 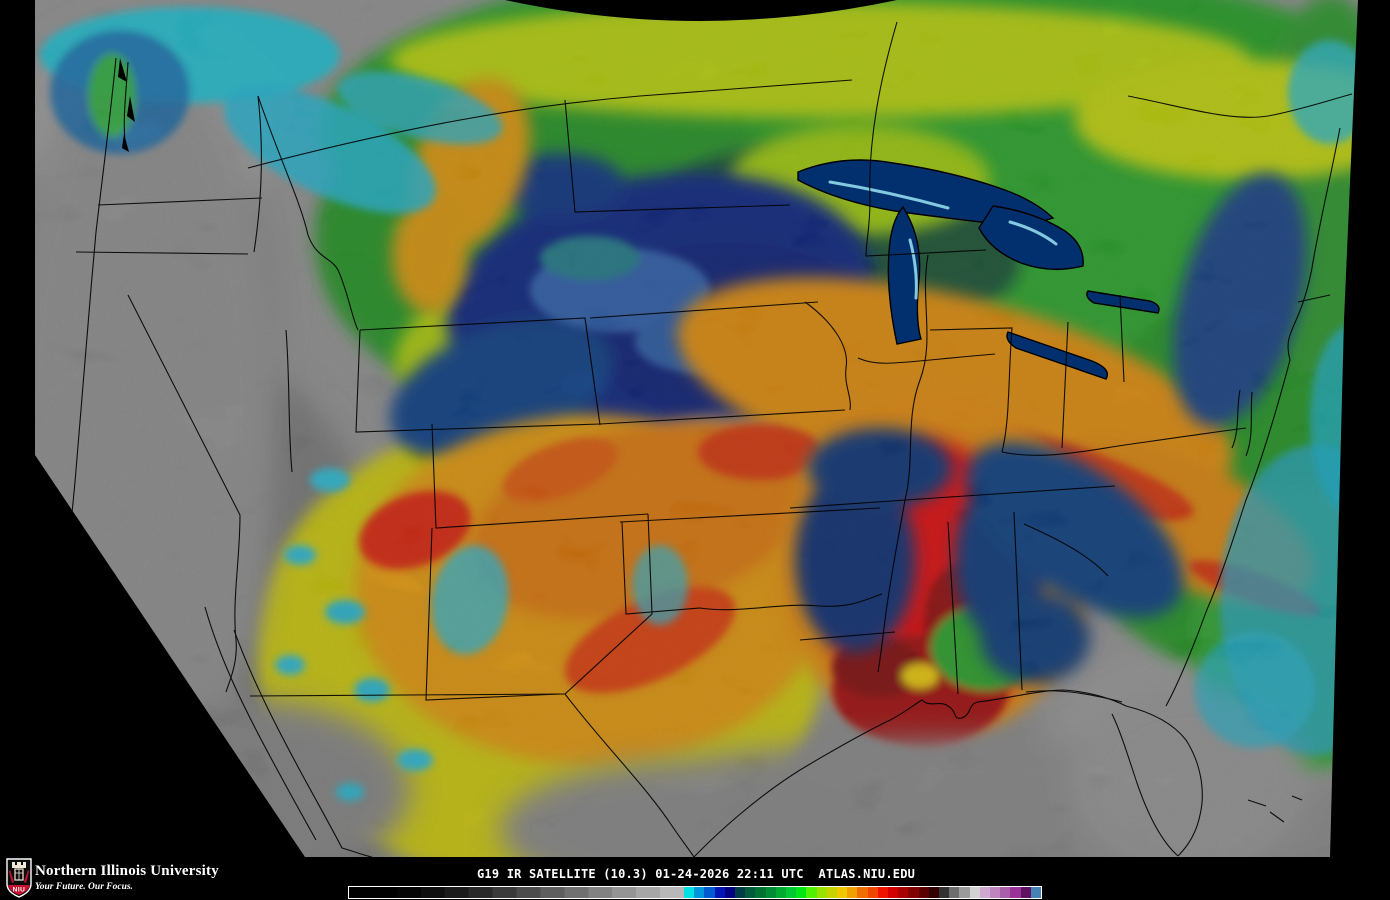 I want to click on university-tagline: Your Future. Our Focus., so click(x=84, y=887).